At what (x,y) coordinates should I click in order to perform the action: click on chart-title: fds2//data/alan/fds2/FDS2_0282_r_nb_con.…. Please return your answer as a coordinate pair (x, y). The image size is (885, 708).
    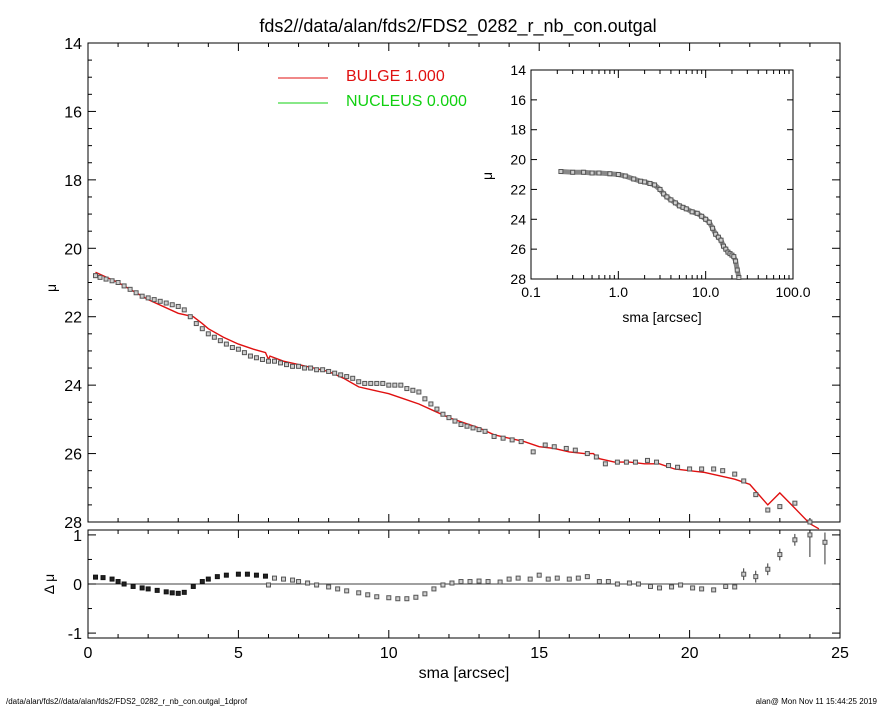
    Looking at the image, I should click on (457, 26).